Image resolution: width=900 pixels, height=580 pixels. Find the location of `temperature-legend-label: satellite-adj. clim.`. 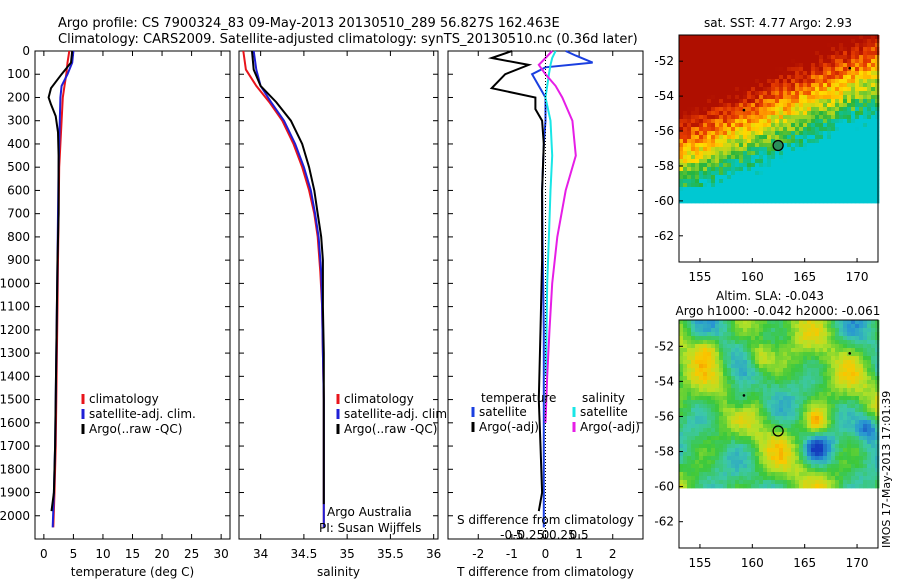

temperature-legend-label: satellite-adj. clim. is located at coordinates (142, 414).